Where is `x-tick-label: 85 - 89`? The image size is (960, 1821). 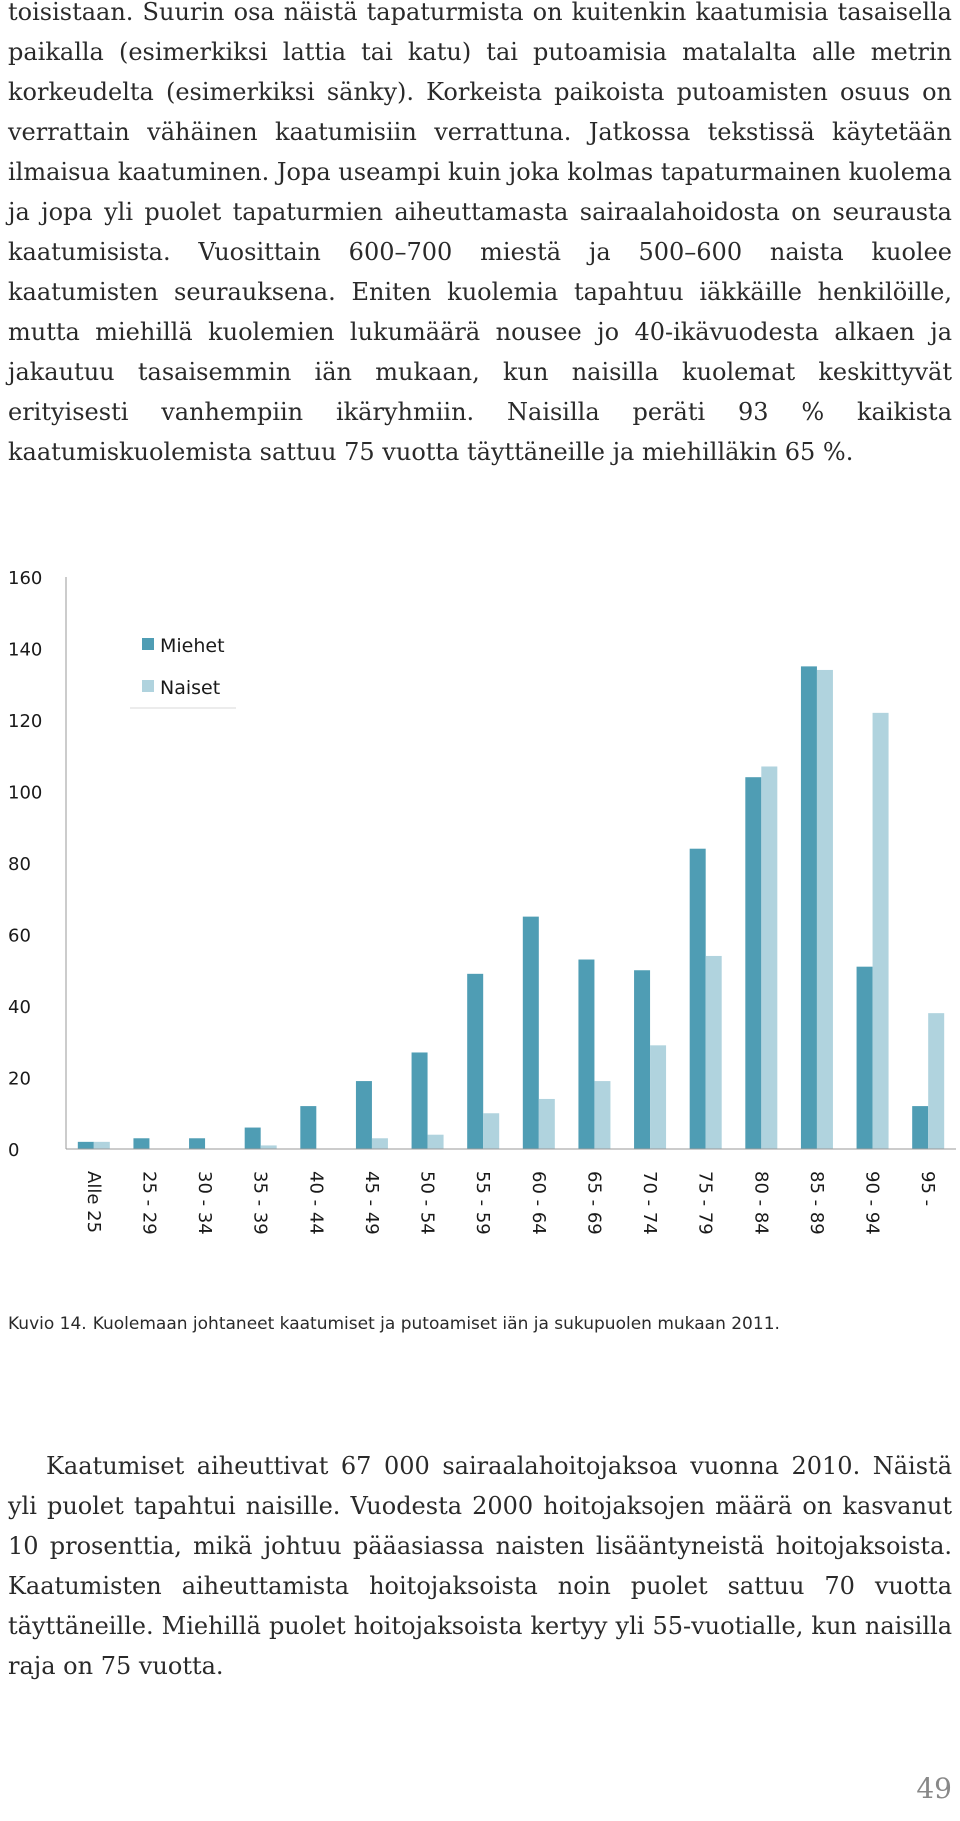 x-tick-label: 85 - 89 is located at coordinates (816, 1203).